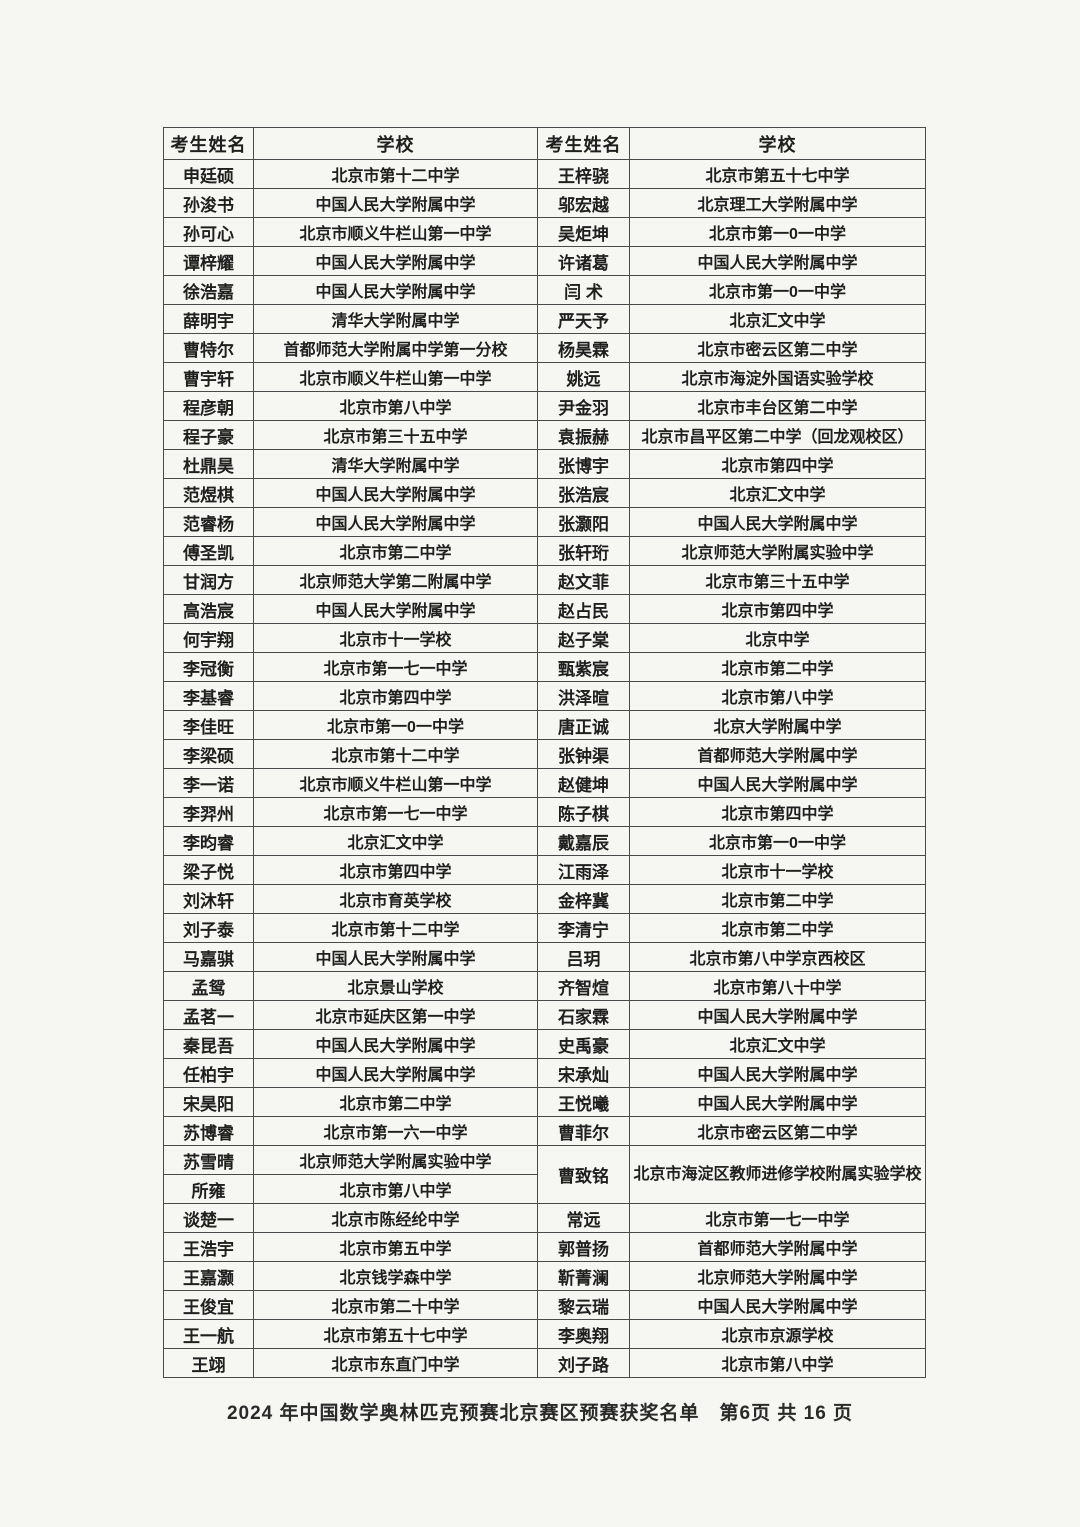 The width and height of the screenshot is (1080, 1527). I want to click on table-row: 高浩宸 中国人民大学附属中学 赵占民 北京市第四中学, so click(544, 609).